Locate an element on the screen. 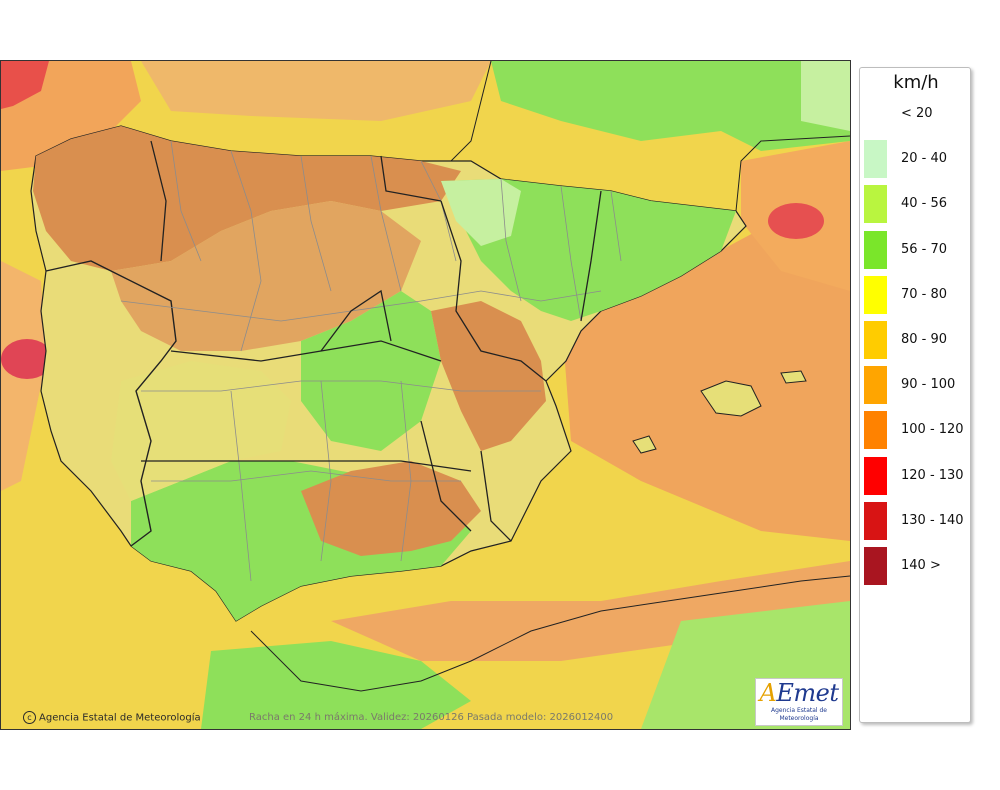 The image size is (1000, 790). legend-label: < 20 is located at coordinates (917, 113).